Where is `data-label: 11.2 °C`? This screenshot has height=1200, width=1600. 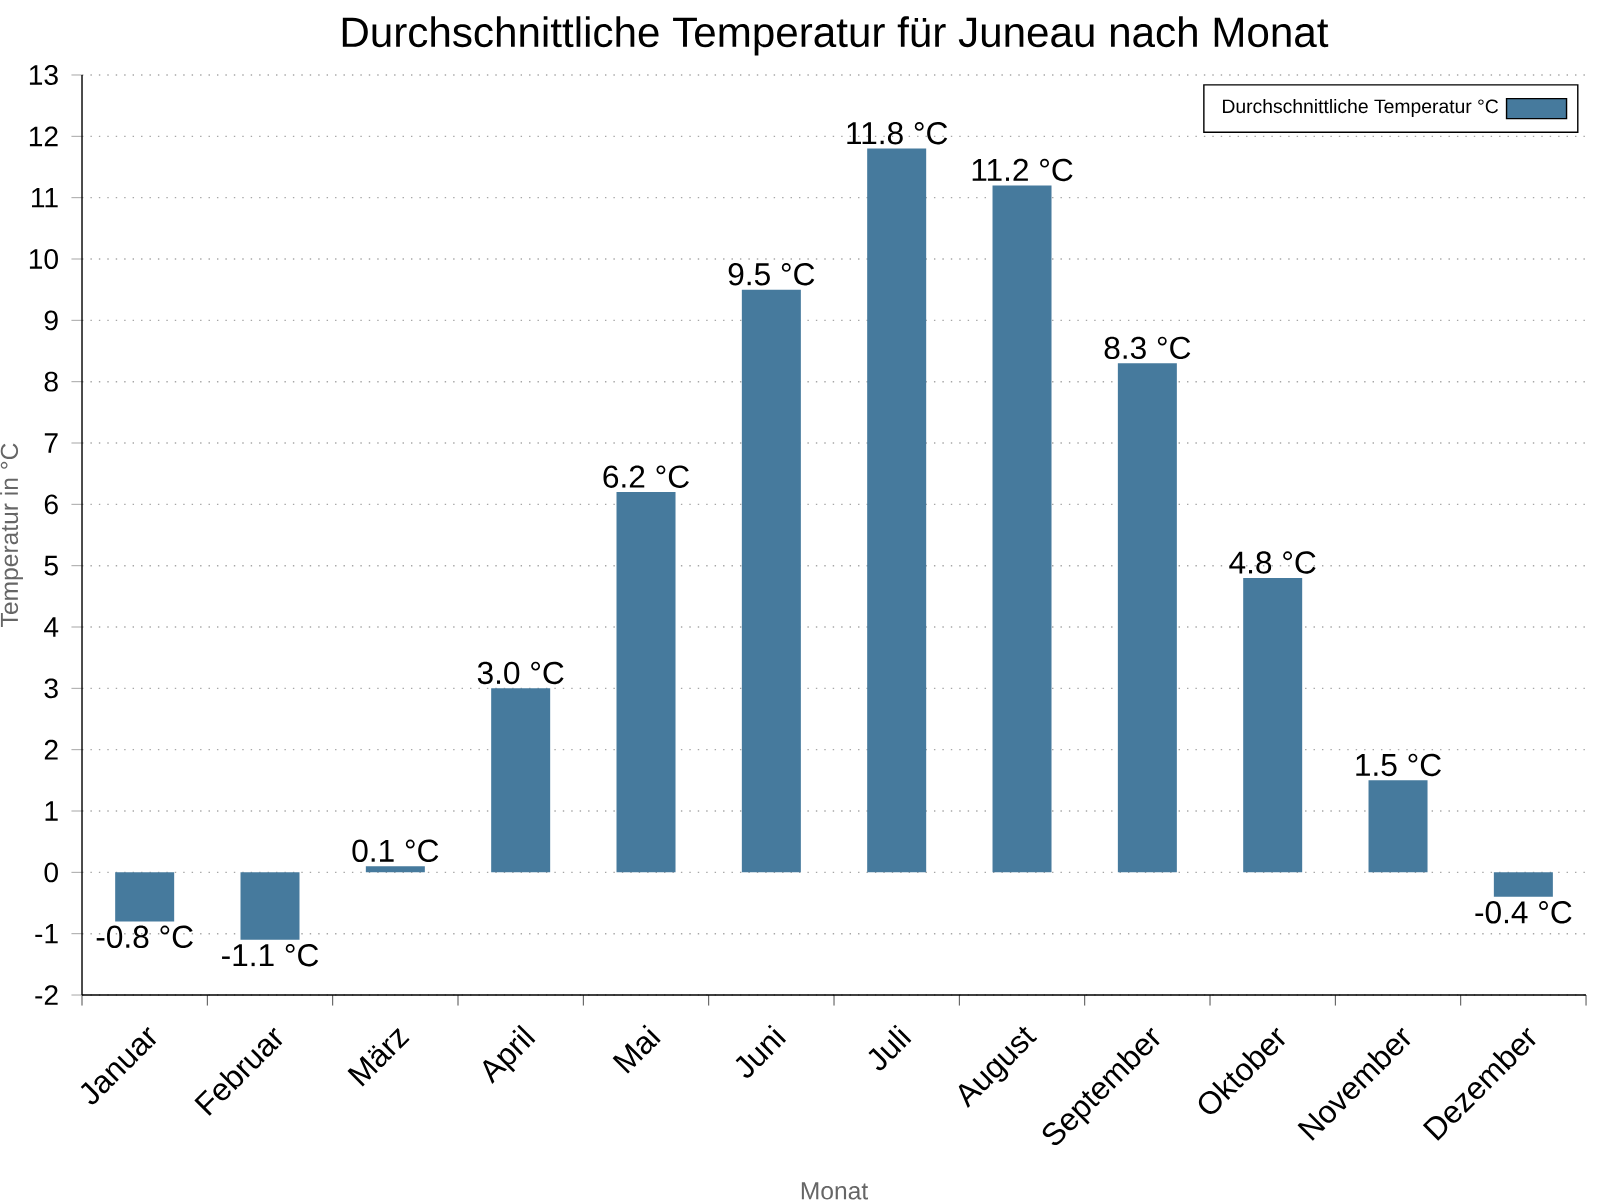 data-label: 11.2 °C is located at coordinates (1022, 170).